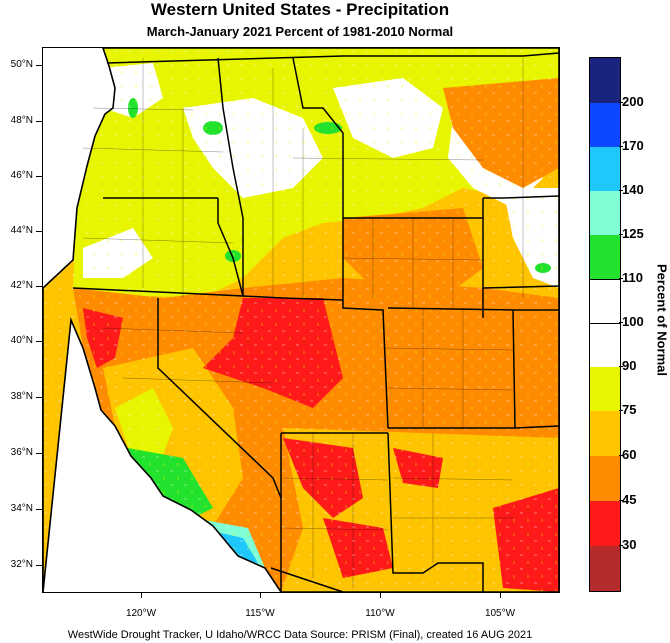 The height and width of the screenshot is (643, 670). I want to click on lat-label-40: 40°N, so click(21, 340).